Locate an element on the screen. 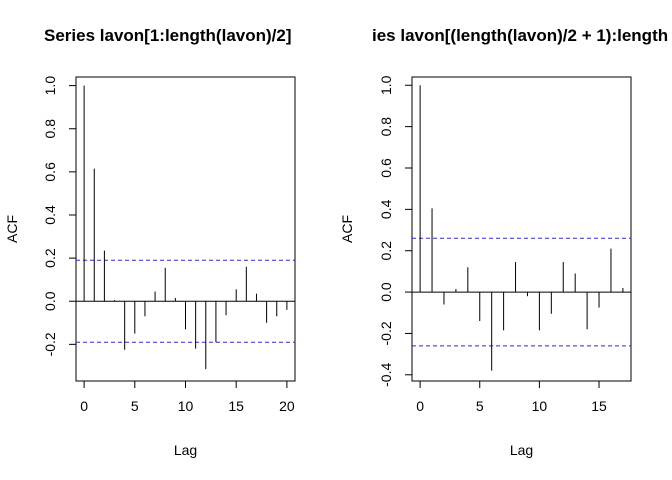 The height and width of the screenshot is (480, 672). chart-title: Series lavon[1:length(lavon)/2] is located at coordinates (168, 35).